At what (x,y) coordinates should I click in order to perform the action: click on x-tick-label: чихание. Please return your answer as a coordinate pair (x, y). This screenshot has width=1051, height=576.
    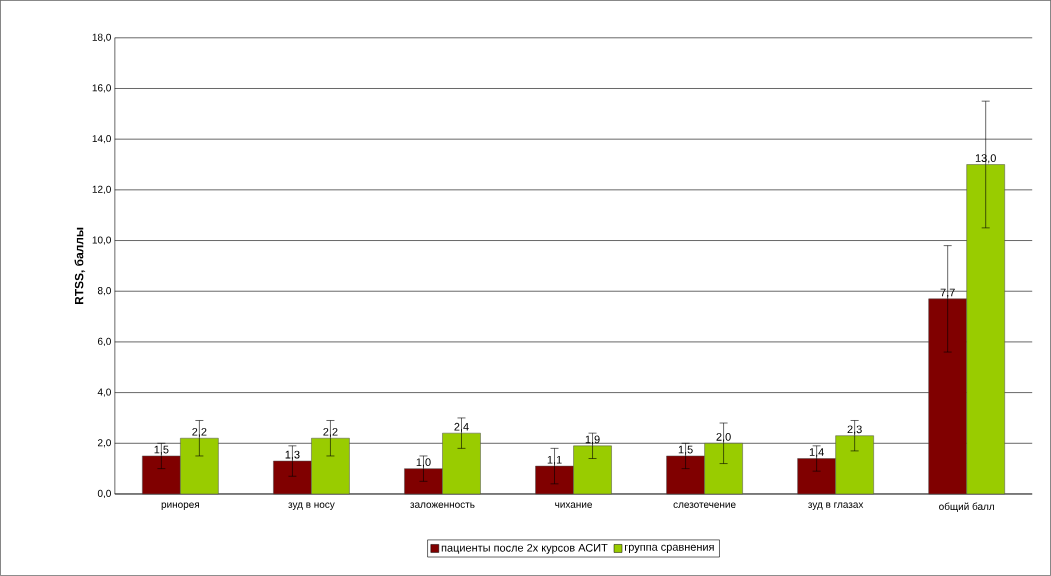
    Looking at the image, I should click on (573, 505).